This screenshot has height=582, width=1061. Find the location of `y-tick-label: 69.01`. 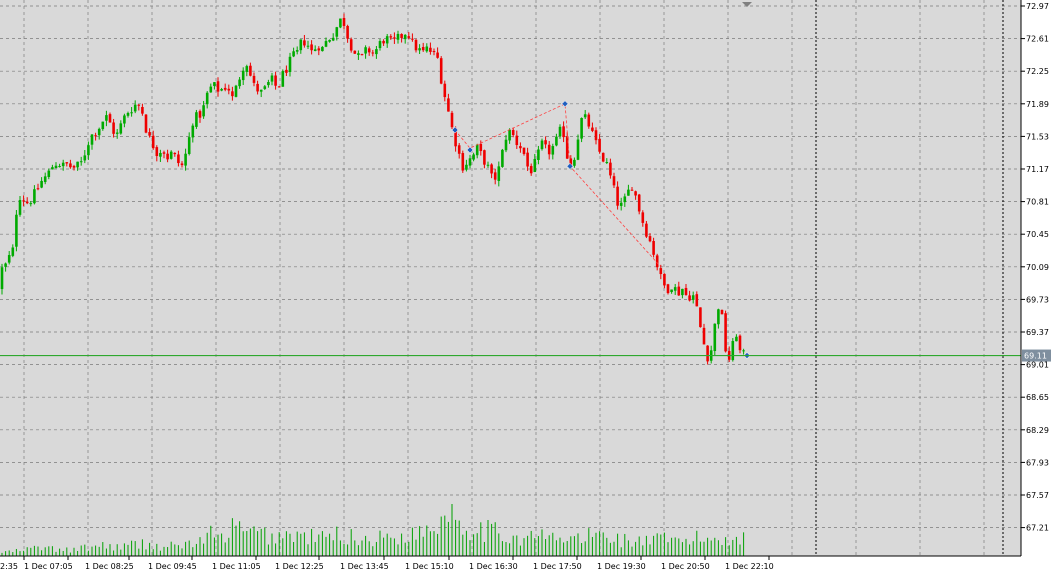

y-tick-label: 69.01 is located at coordinates (1037, 365).